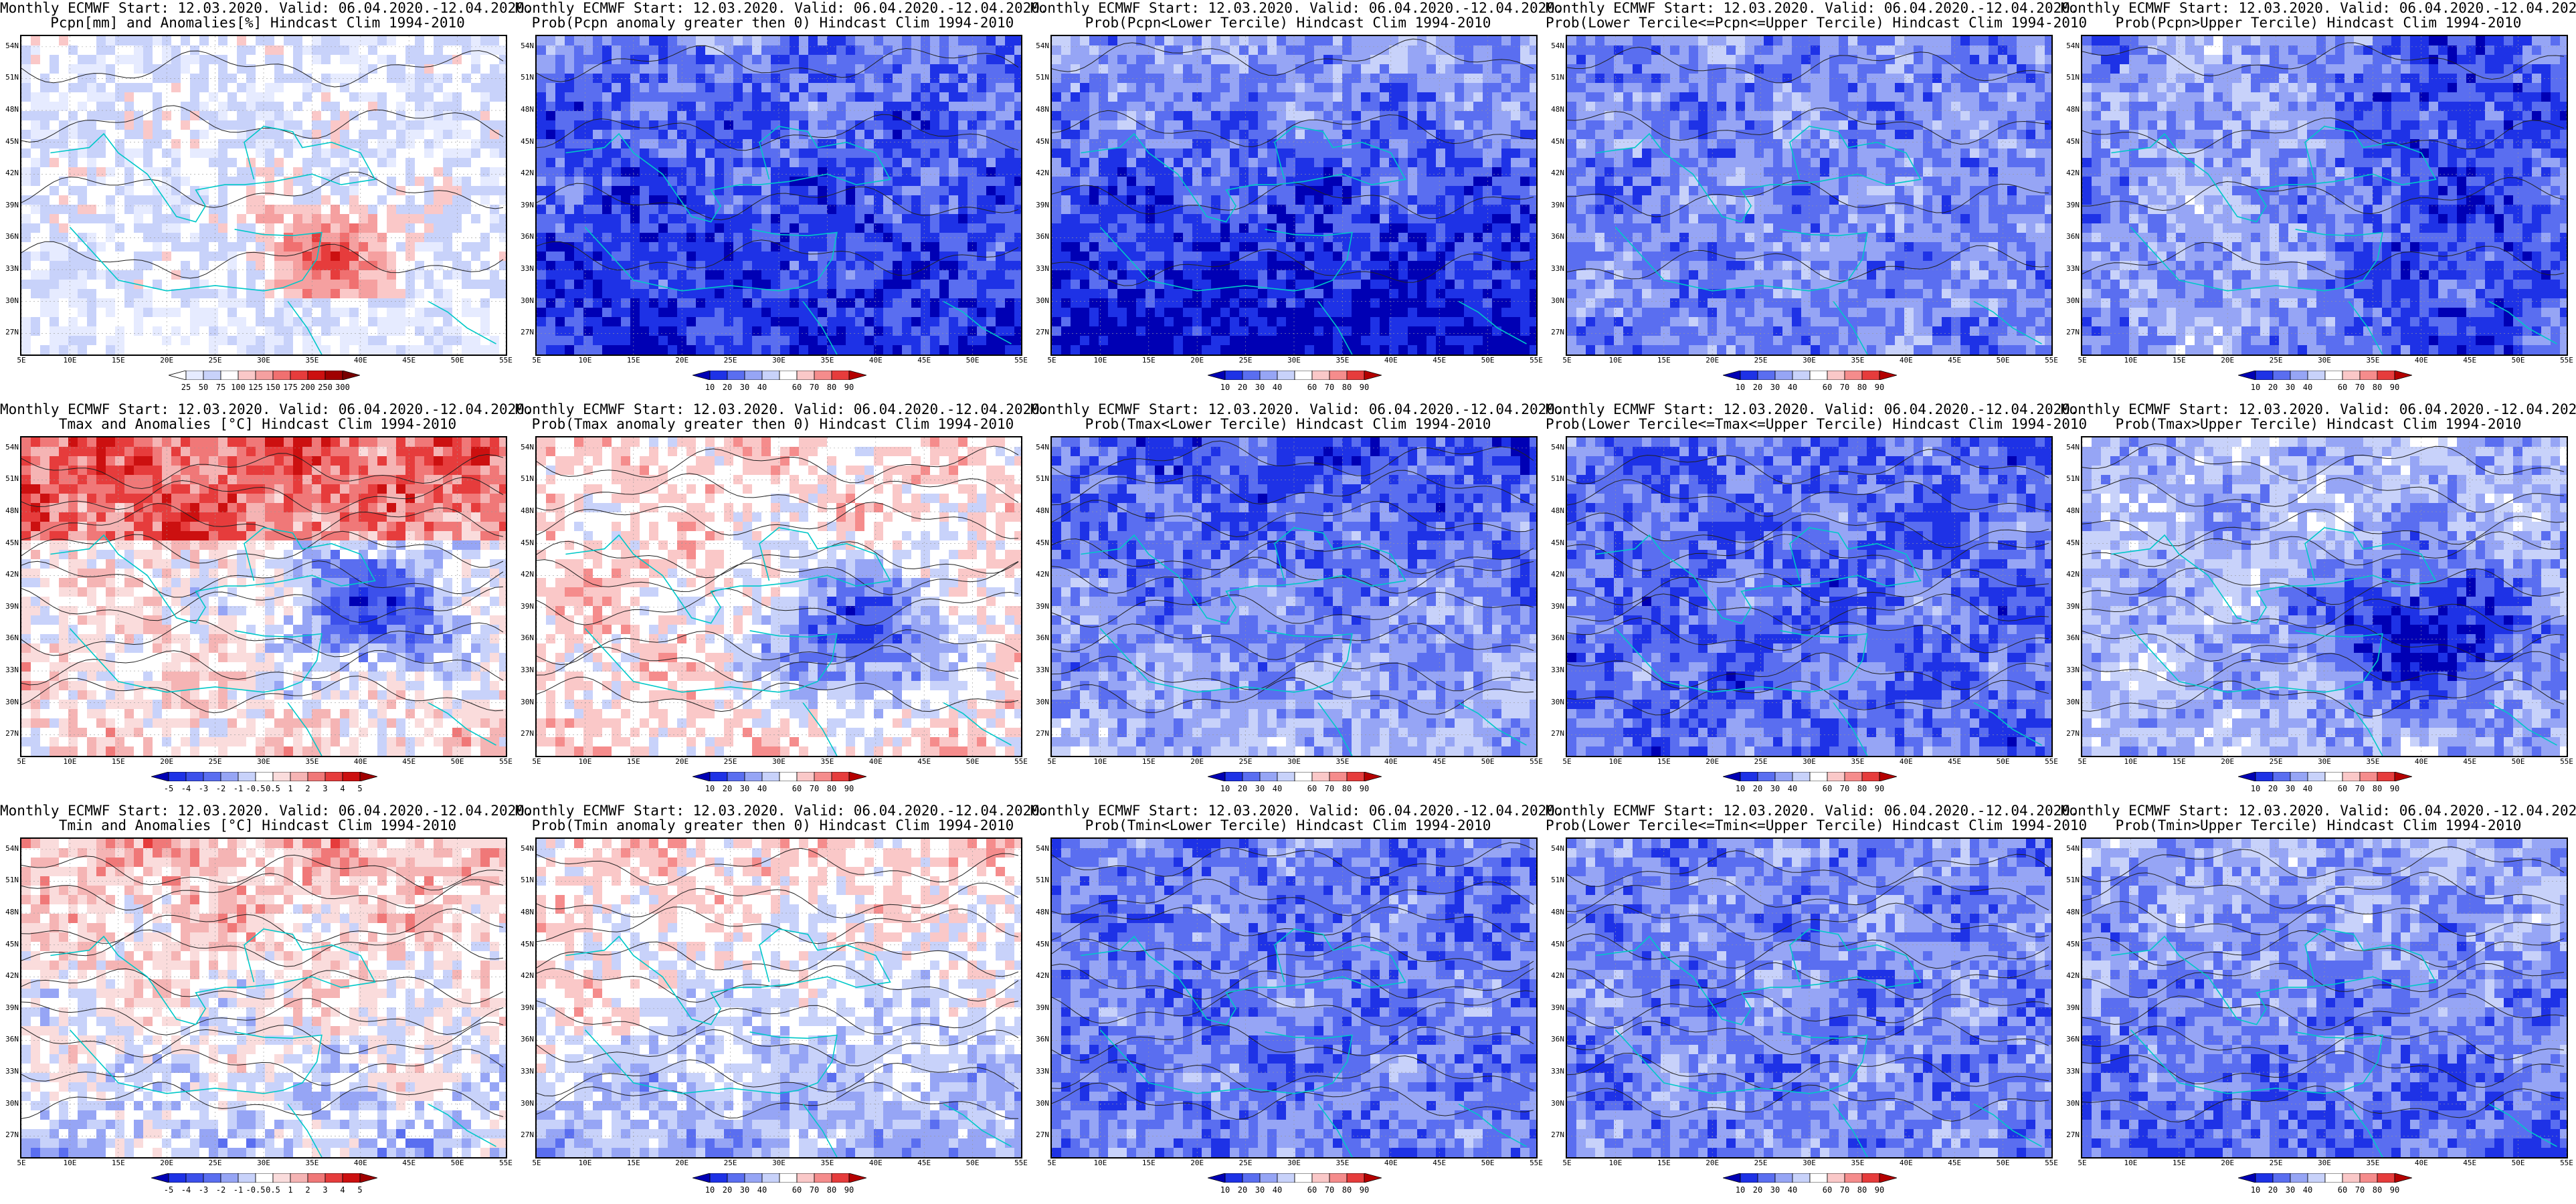 The image size is (2576, 1204). What do you see at coordinates (1555, 542) in the screenshot?
I see `lat-label: 45N` at bounding box center [1555, 542].